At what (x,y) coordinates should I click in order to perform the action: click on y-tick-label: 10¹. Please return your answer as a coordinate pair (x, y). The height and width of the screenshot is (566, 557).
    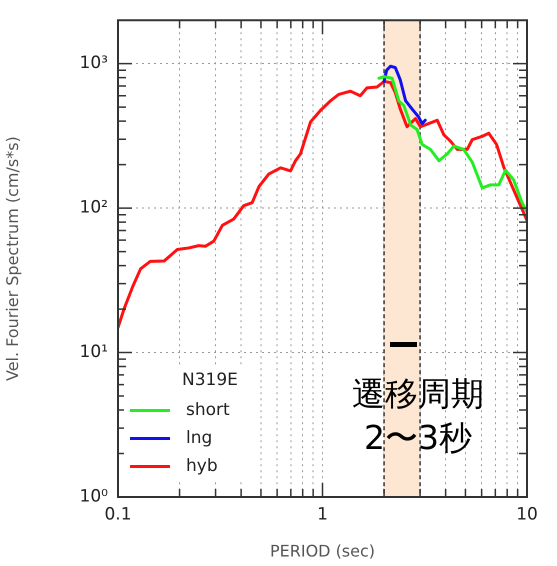
    Looking at the image, I should click on (94, 352).